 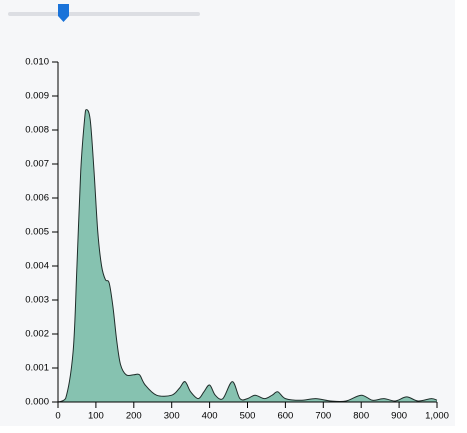 I want to click on x-tick-label: 400, so click(x=210, y=416).